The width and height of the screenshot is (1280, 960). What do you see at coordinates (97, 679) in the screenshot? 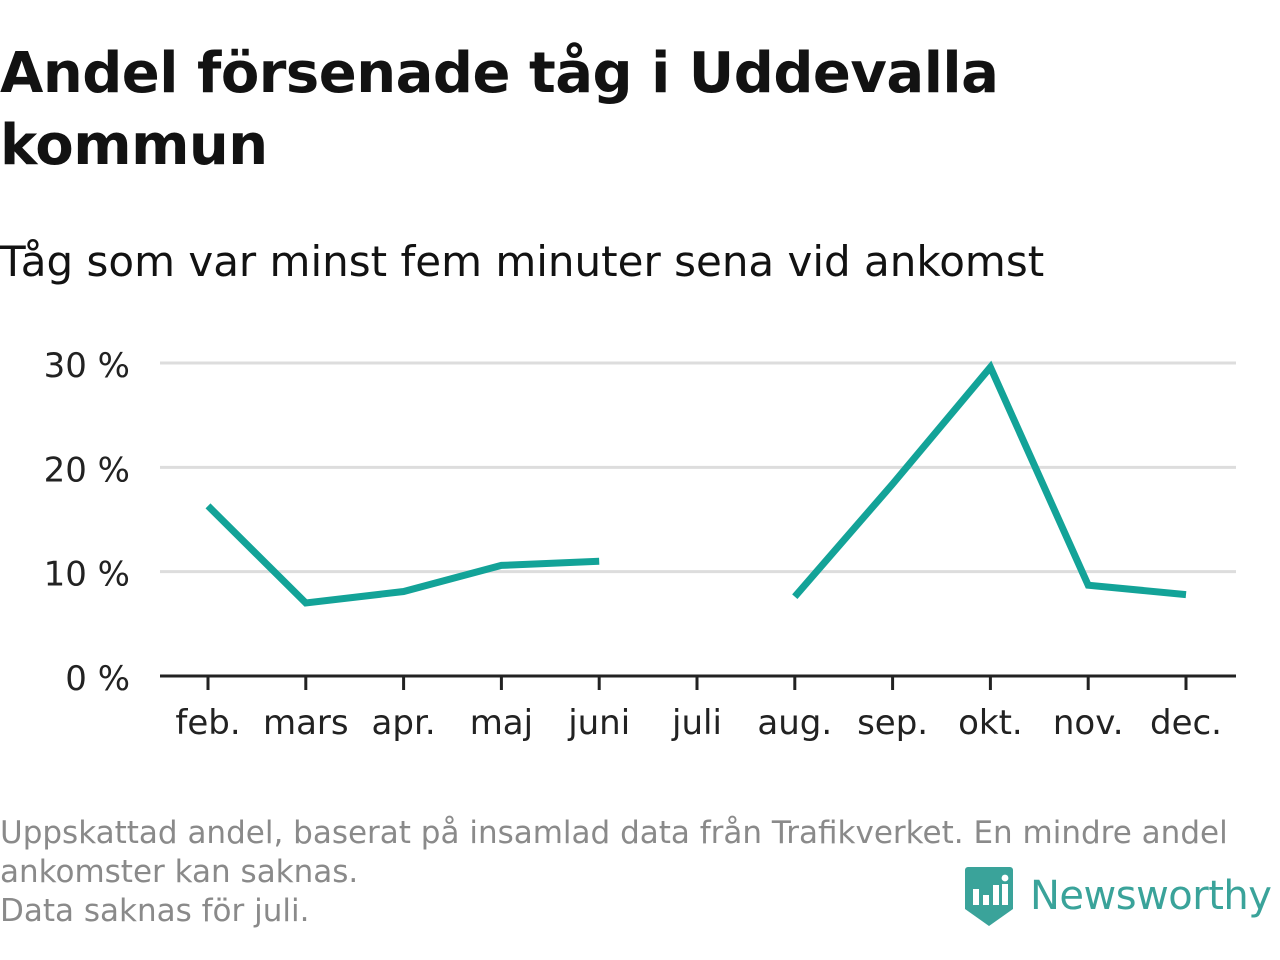
I see `y-tick-label: 0 %` at bounding box center [97, 679].